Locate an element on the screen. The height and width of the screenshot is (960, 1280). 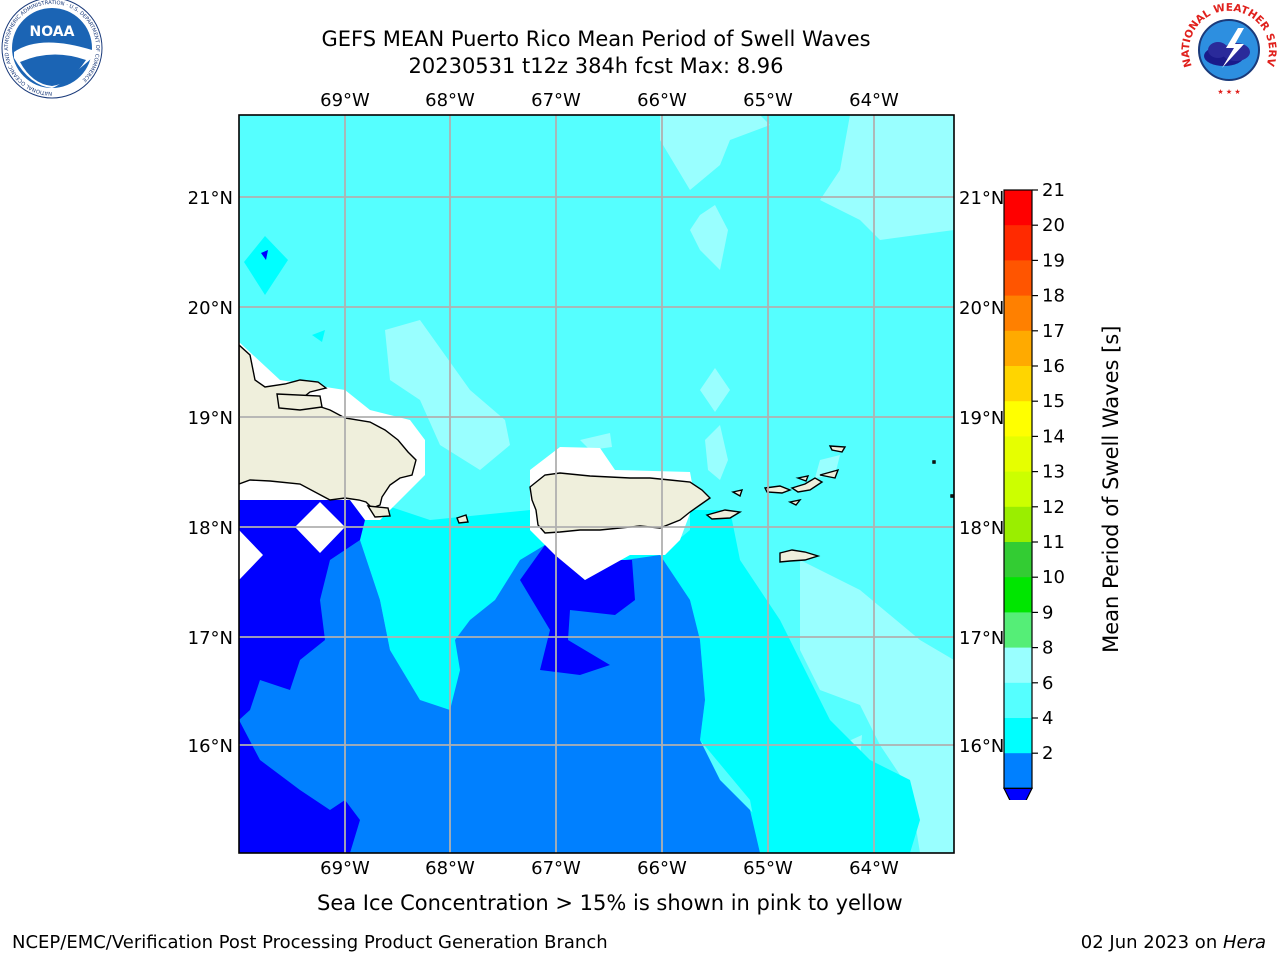
lat-label-left-1: 20°N is located at coordinates (210, 308).